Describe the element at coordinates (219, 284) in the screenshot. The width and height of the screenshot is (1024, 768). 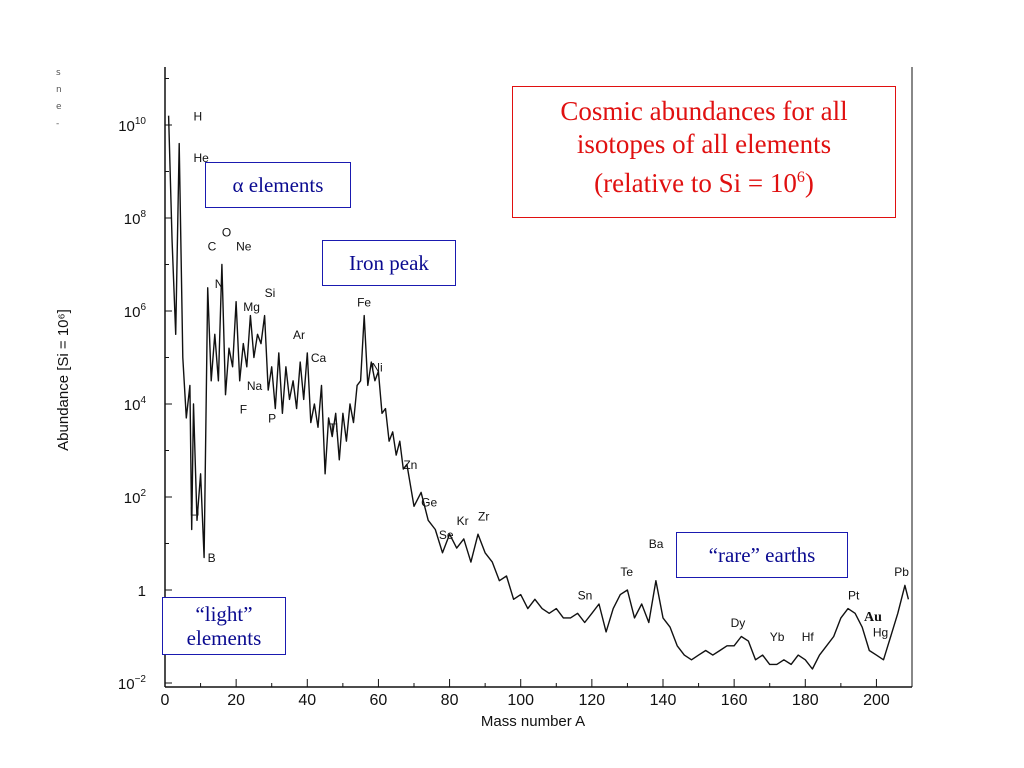
I see `element-label-n: N` at that location.